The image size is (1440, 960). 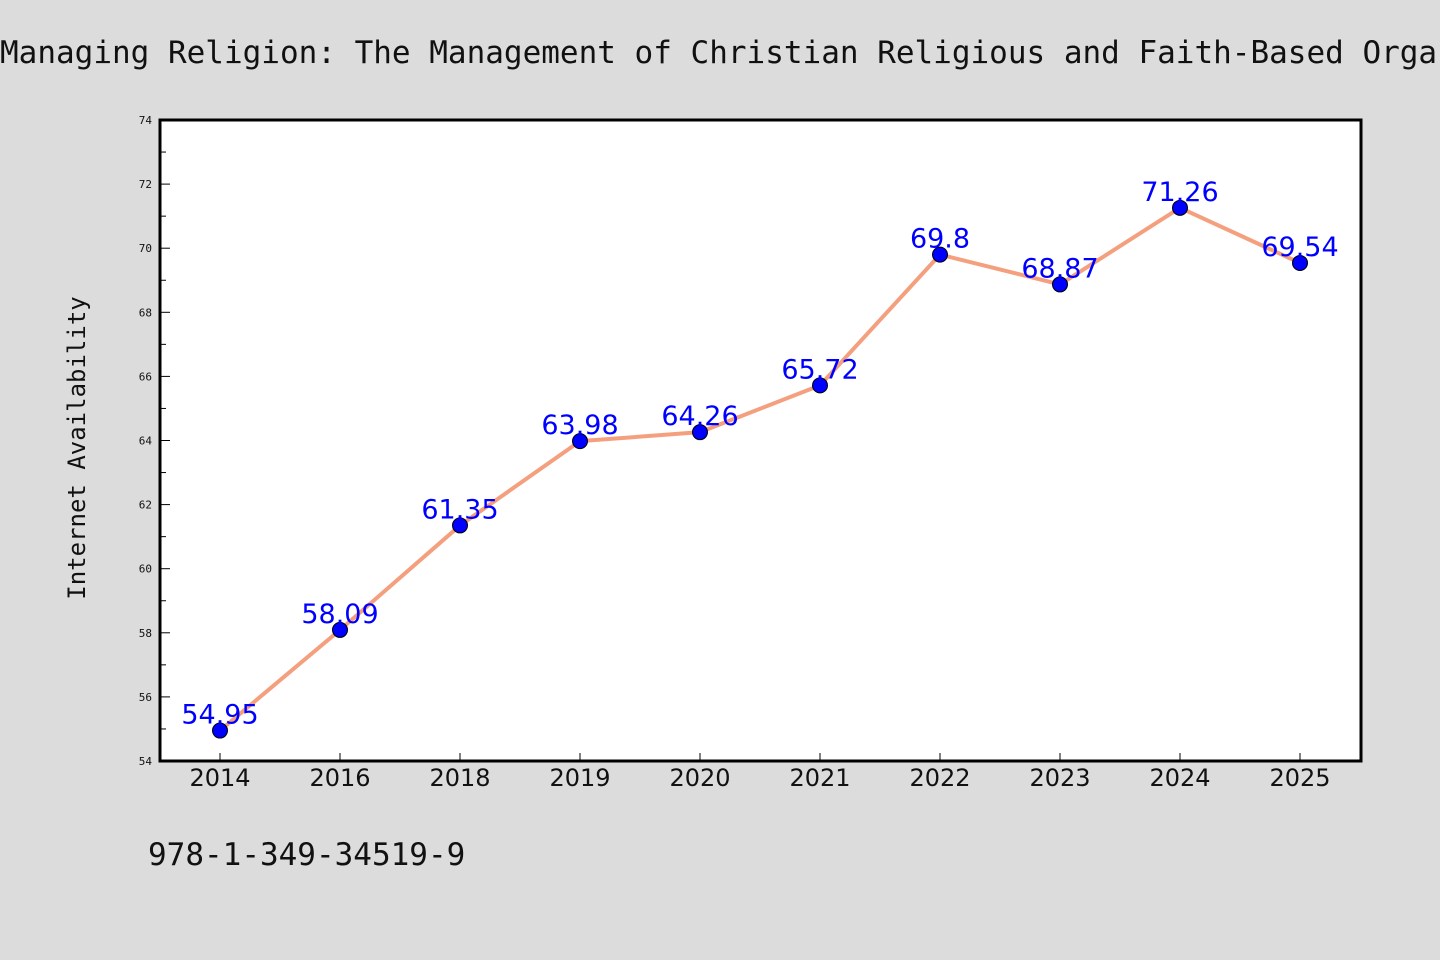 I want to click on x-axis: 2014 2016 2018 2019 2020 2021 2022 2023 2024 2025, so click(x=760, y=772).